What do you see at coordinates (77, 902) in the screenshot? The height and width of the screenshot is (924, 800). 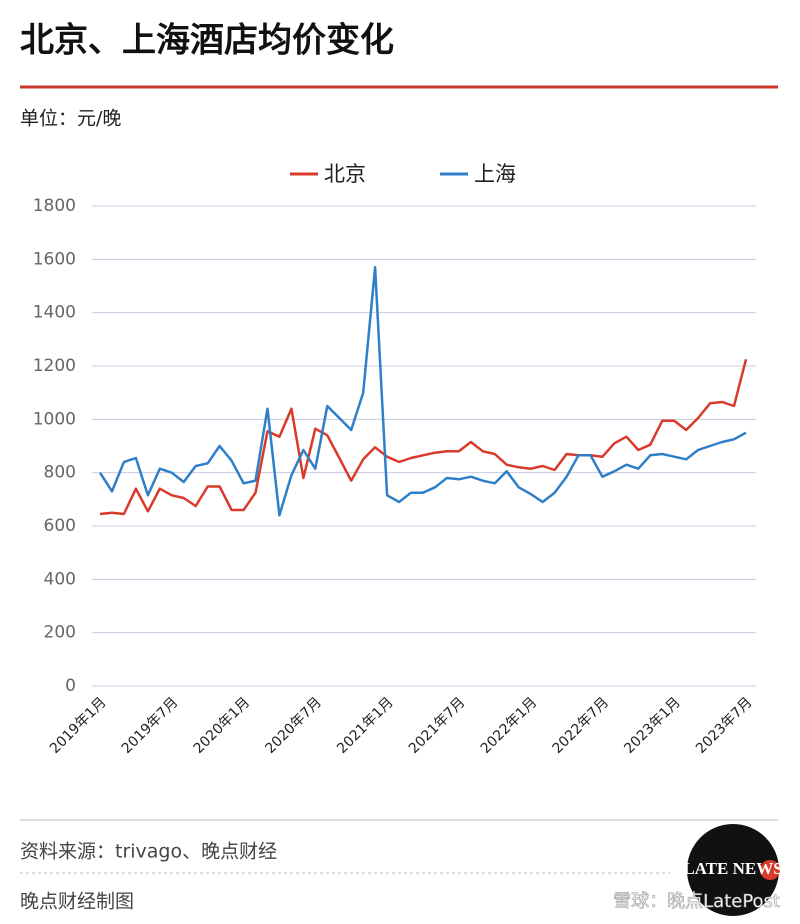 I see `credit: 晚点财经制图` at bounding box center [77, 902].